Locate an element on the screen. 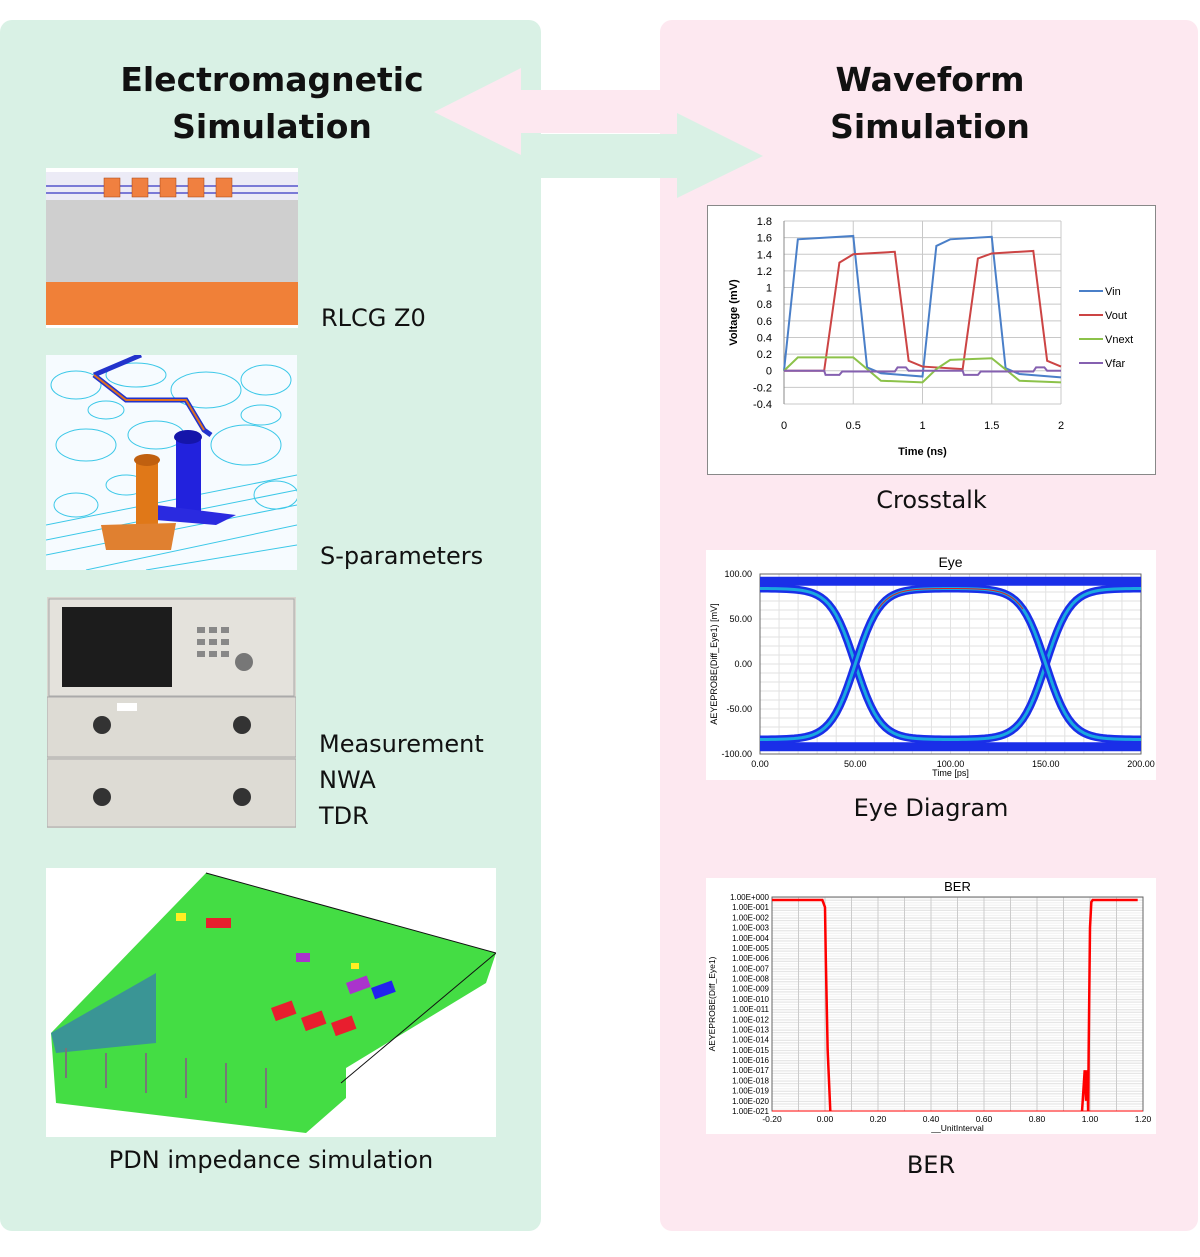 The height and width of the screenshot is (1257, 1200). x-tick-label: -0.20 is located at coordinates (772, 1119).